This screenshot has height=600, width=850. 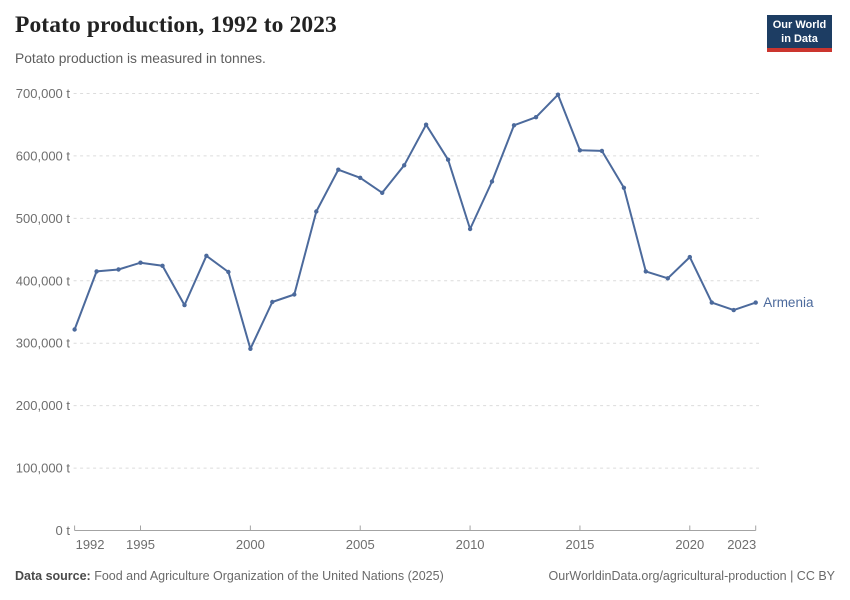 What do you see at coordinates (43, 343) in the screenshot?
I see `y-axis-tick-label: 300,000 t` at bounding box center [43, 343].